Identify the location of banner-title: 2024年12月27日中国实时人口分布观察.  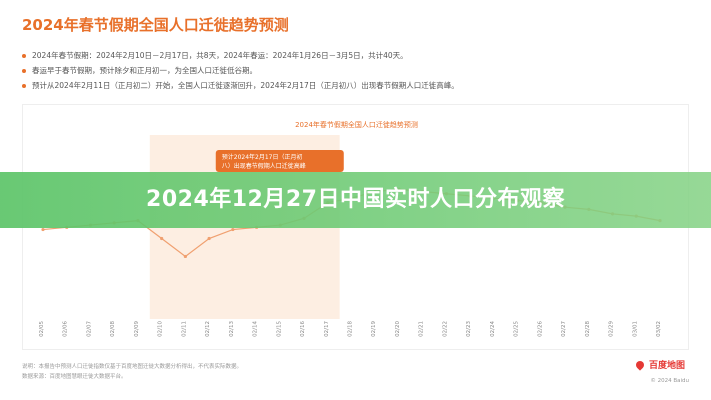
(355, 199).